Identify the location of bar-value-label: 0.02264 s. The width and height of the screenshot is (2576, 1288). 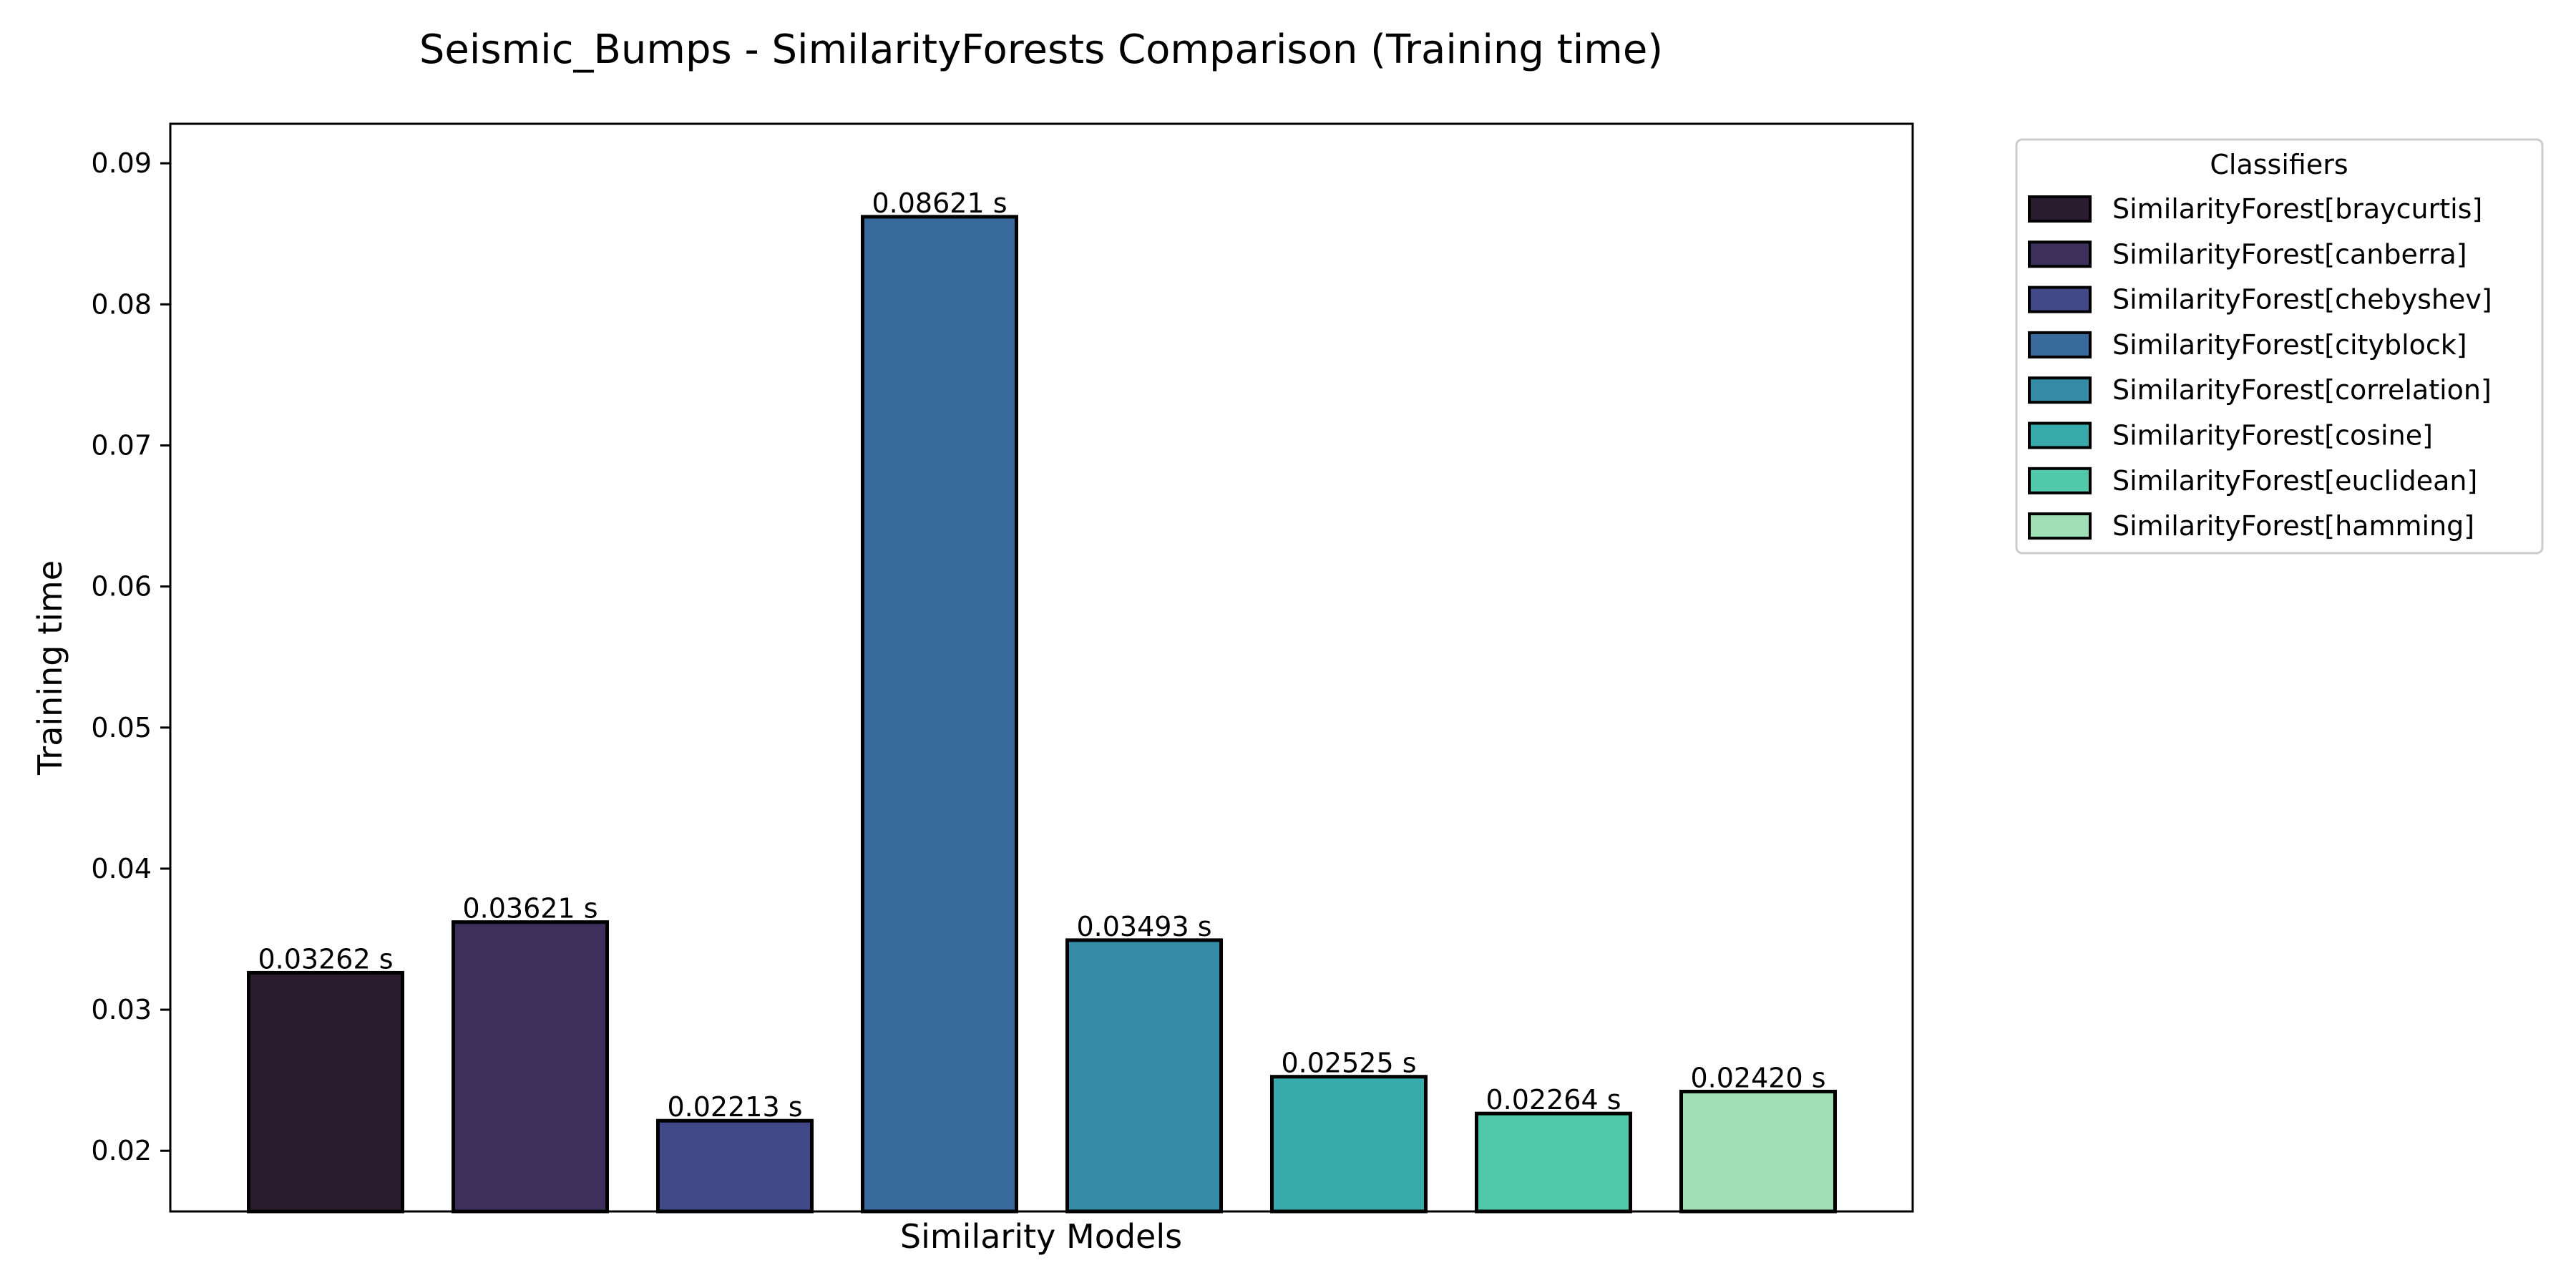
(1553, 1100).